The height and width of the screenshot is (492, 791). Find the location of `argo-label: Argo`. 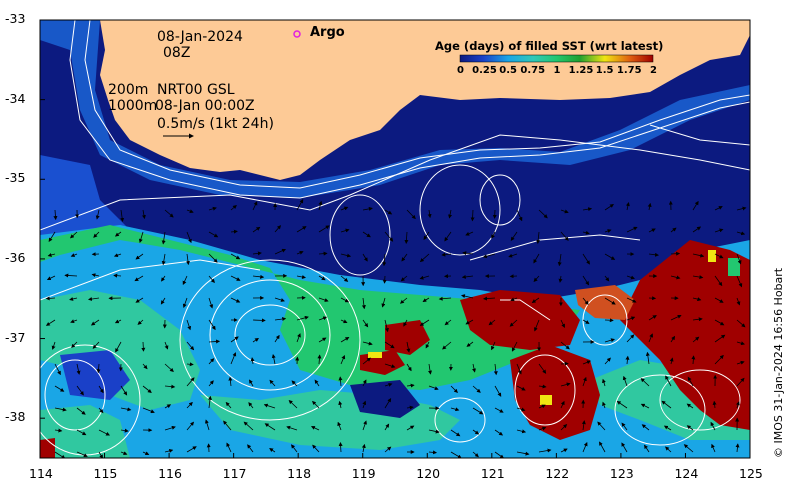

argo-label: Argo is located at coordinates (327, 32).